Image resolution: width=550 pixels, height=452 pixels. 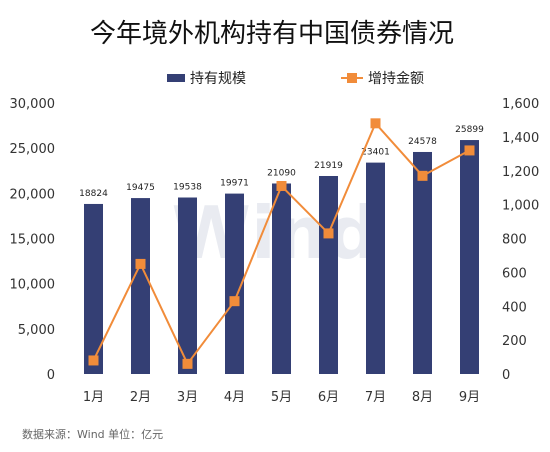 What do you see at coordinates (176, 78) in the screenshot?
I see `legend-bar-swatch` at bounding box center [176, 78].